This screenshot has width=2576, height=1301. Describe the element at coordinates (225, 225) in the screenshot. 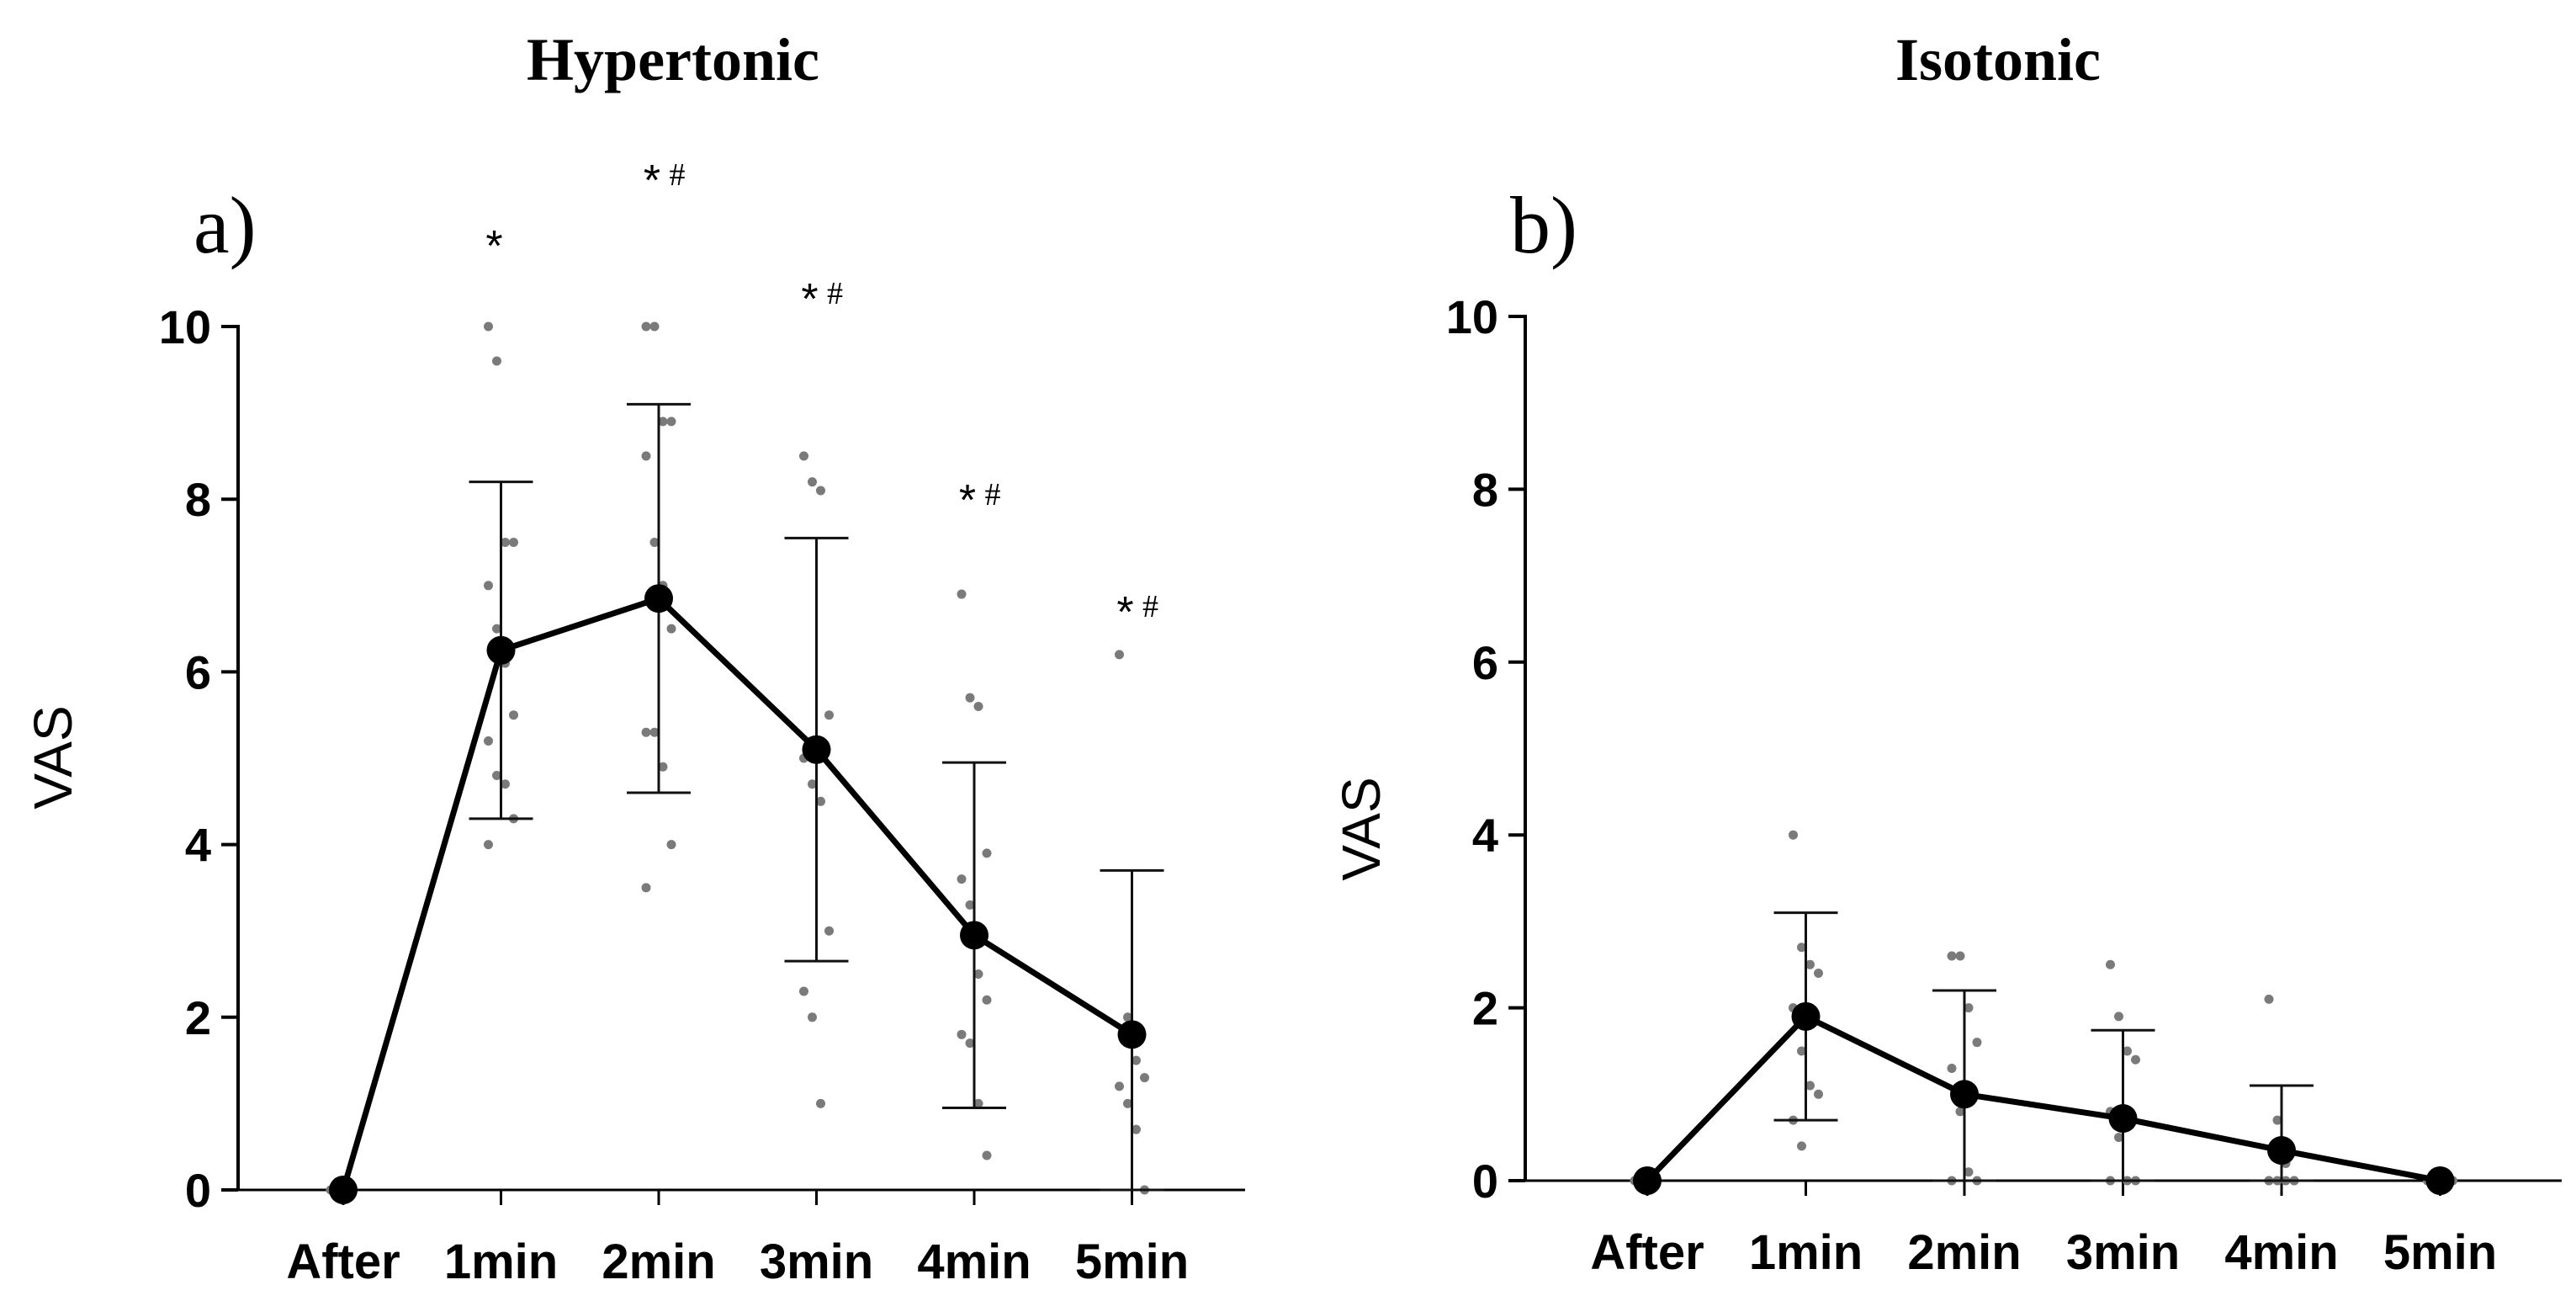

I see `panel-label: a)` at that location.